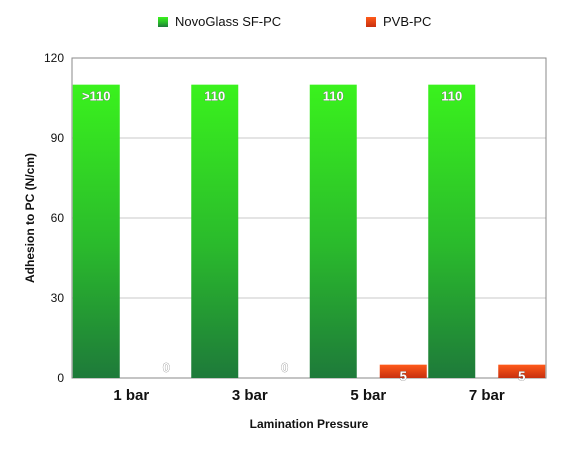  I want to click on legend-label: PVB-PC, so click(407, 21).